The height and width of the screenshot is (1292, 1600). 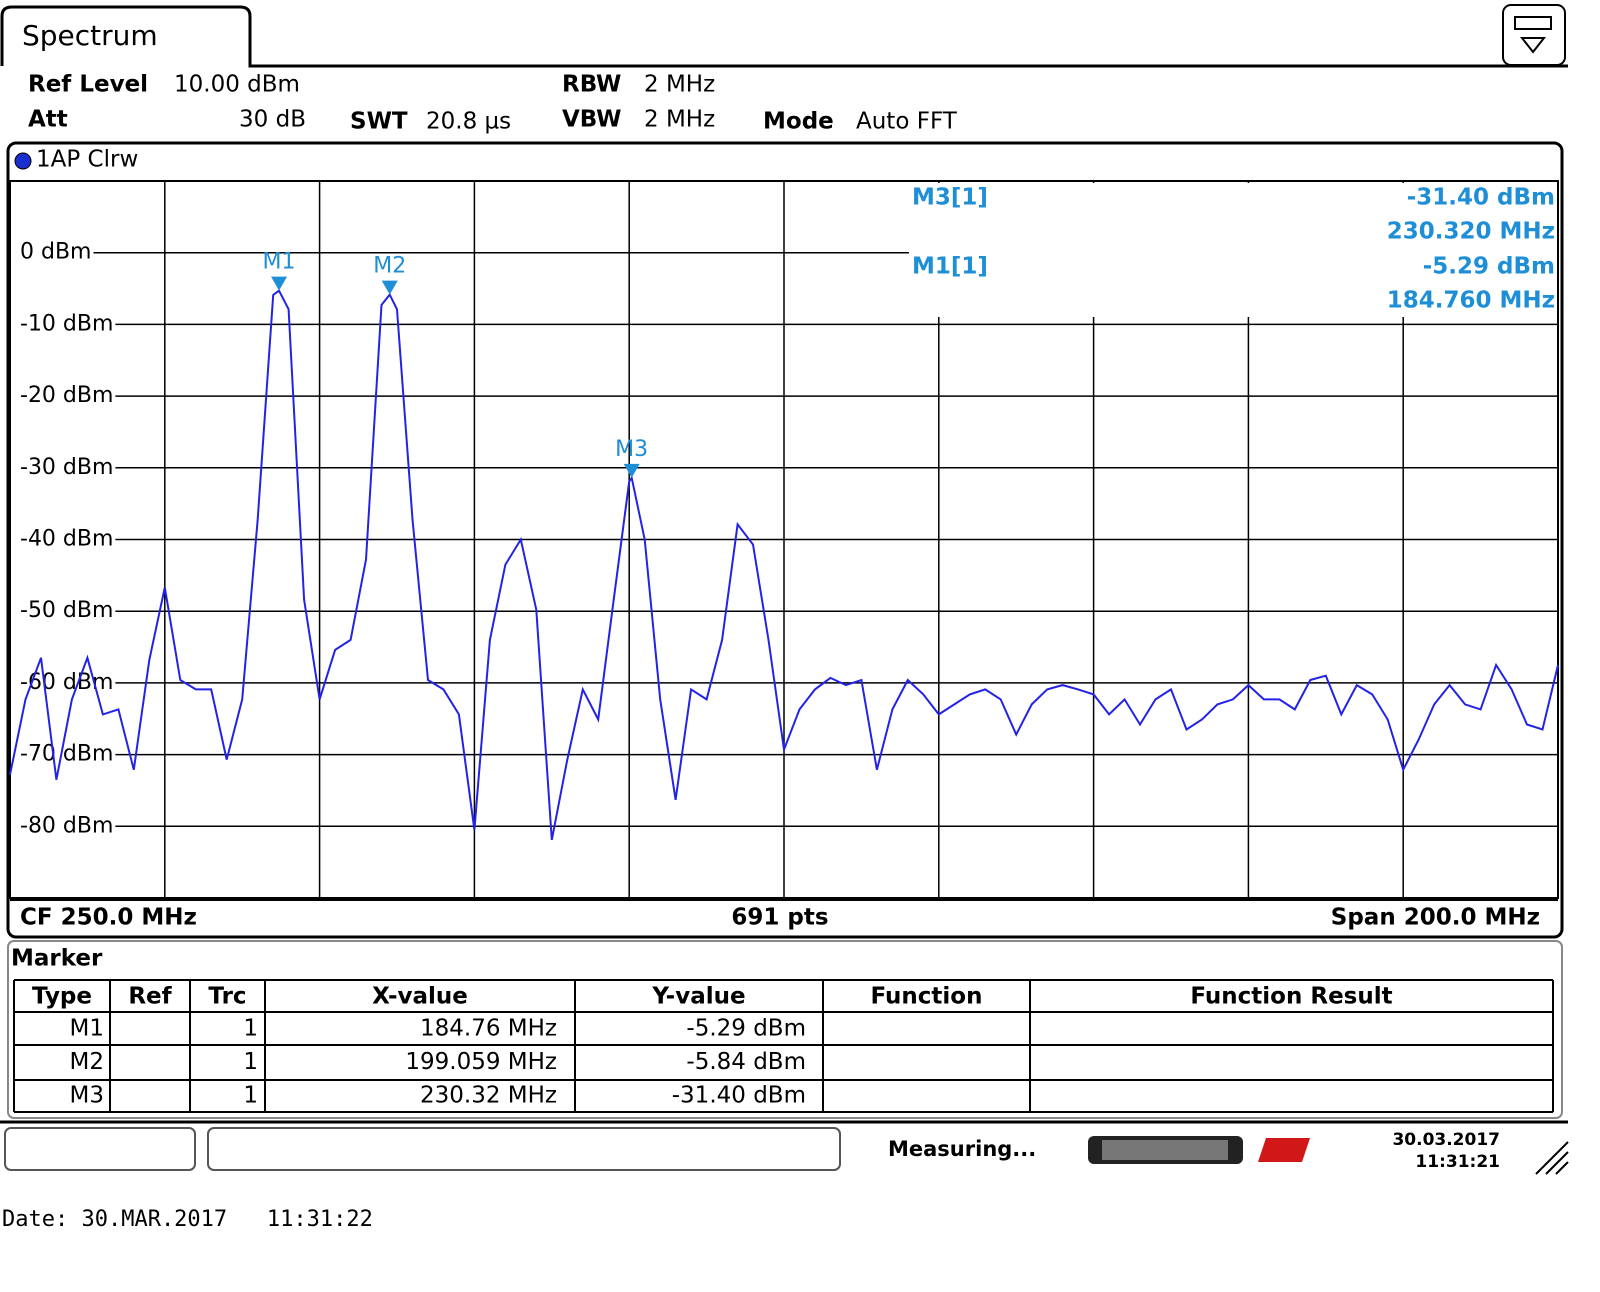 I want to click on progress-fill, so click(x=1165, y=1150).